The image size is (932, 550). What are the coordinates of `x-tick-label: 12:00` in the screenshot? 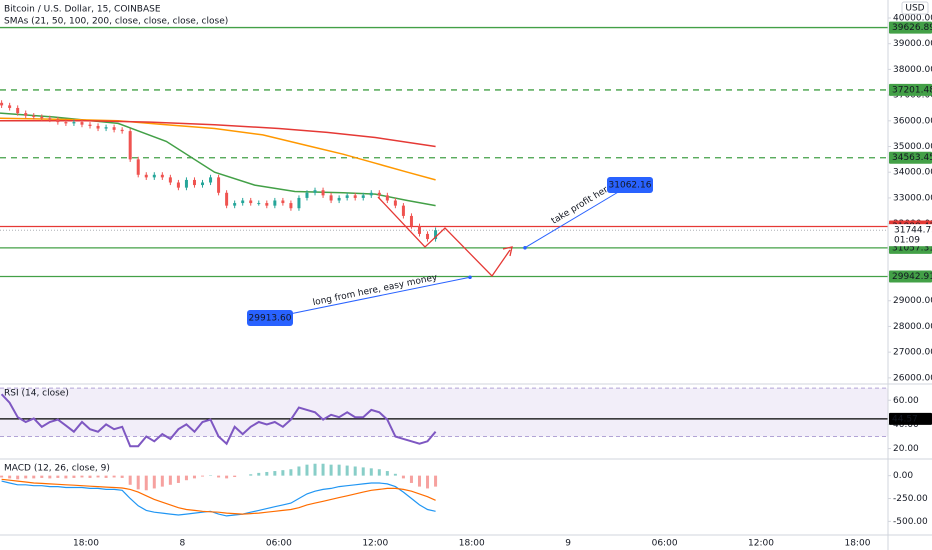 It's located at (375, 544).